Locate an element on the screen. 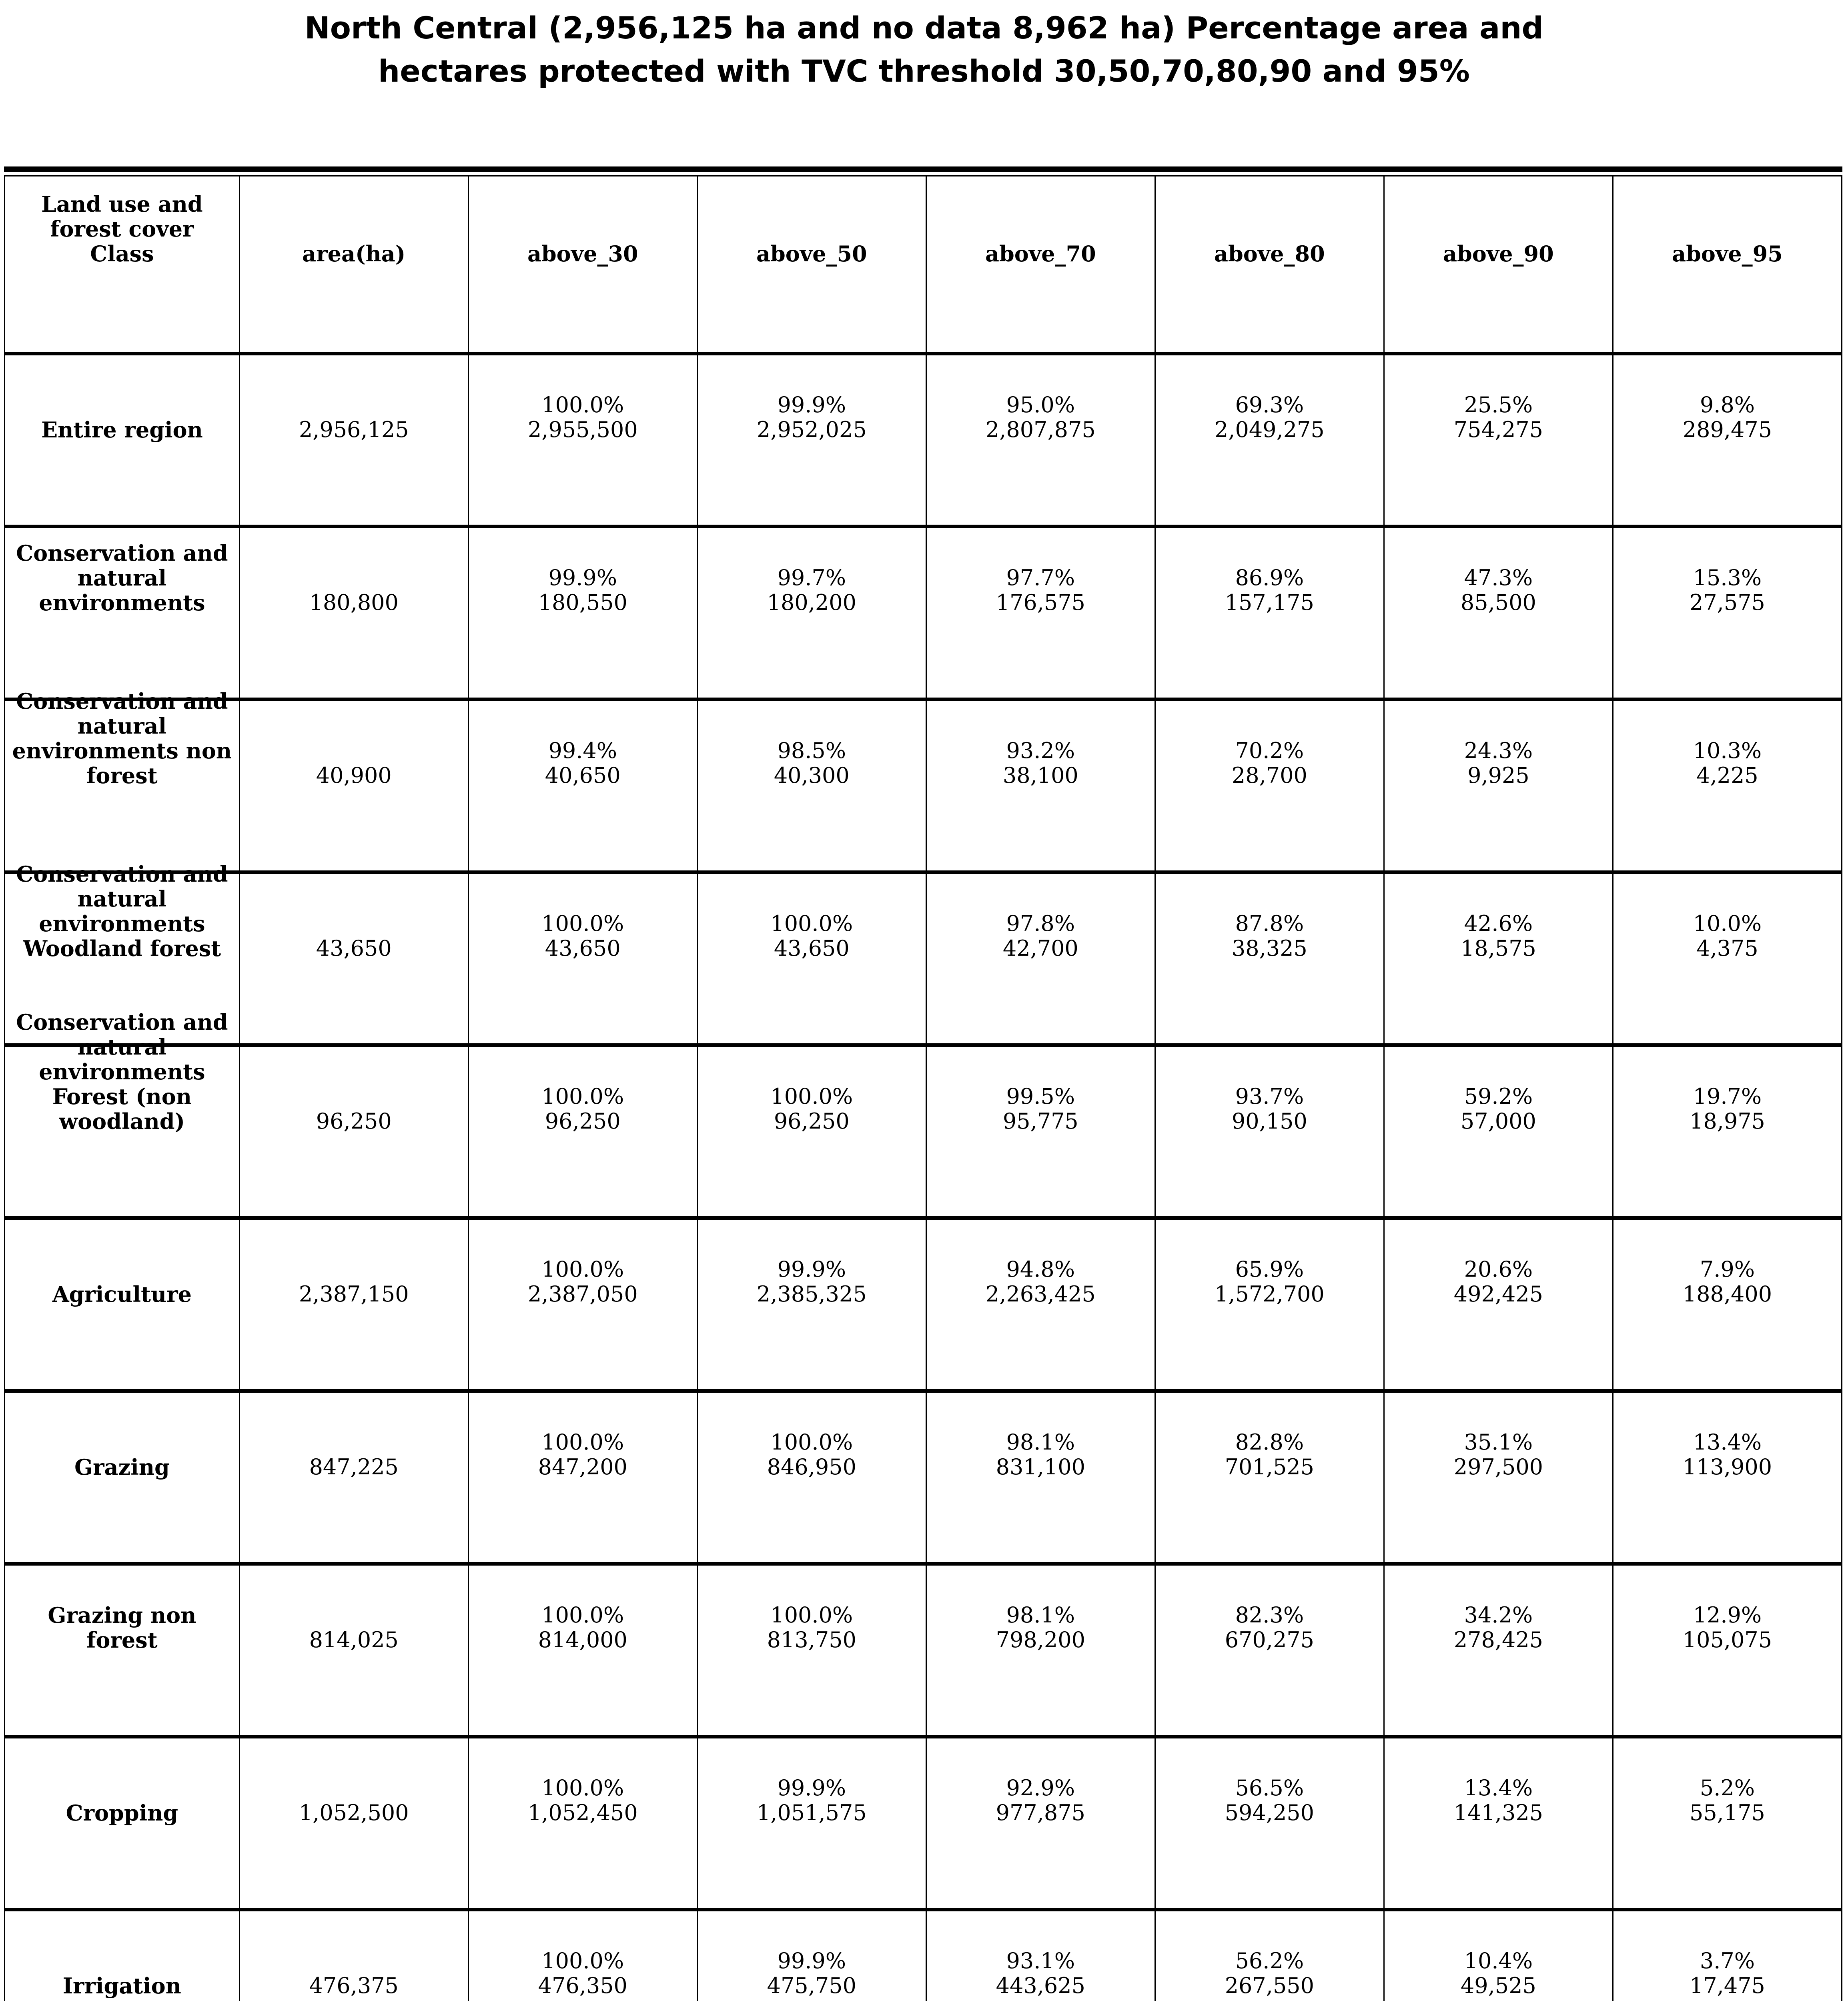  threshold-cell: 99.9% 2,952,025 is located at coordinates (811, 439).